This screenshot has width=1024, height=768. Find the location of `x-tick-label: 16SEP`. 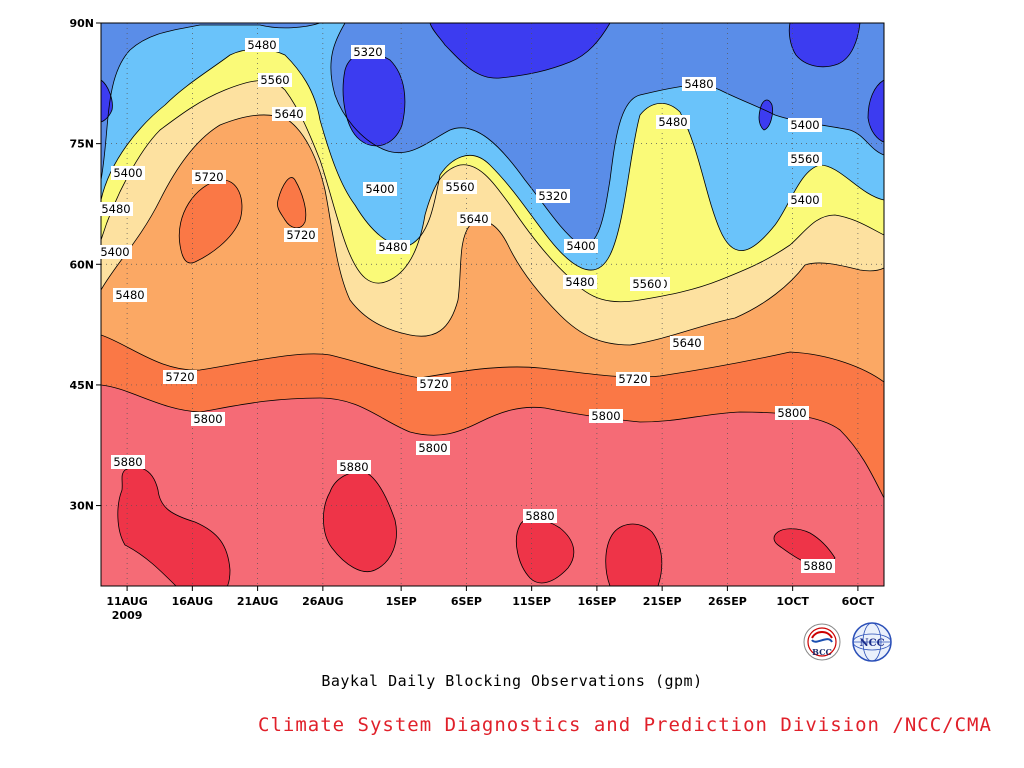

x-tick-label: 16SEP is located at coordinates (596, 601).